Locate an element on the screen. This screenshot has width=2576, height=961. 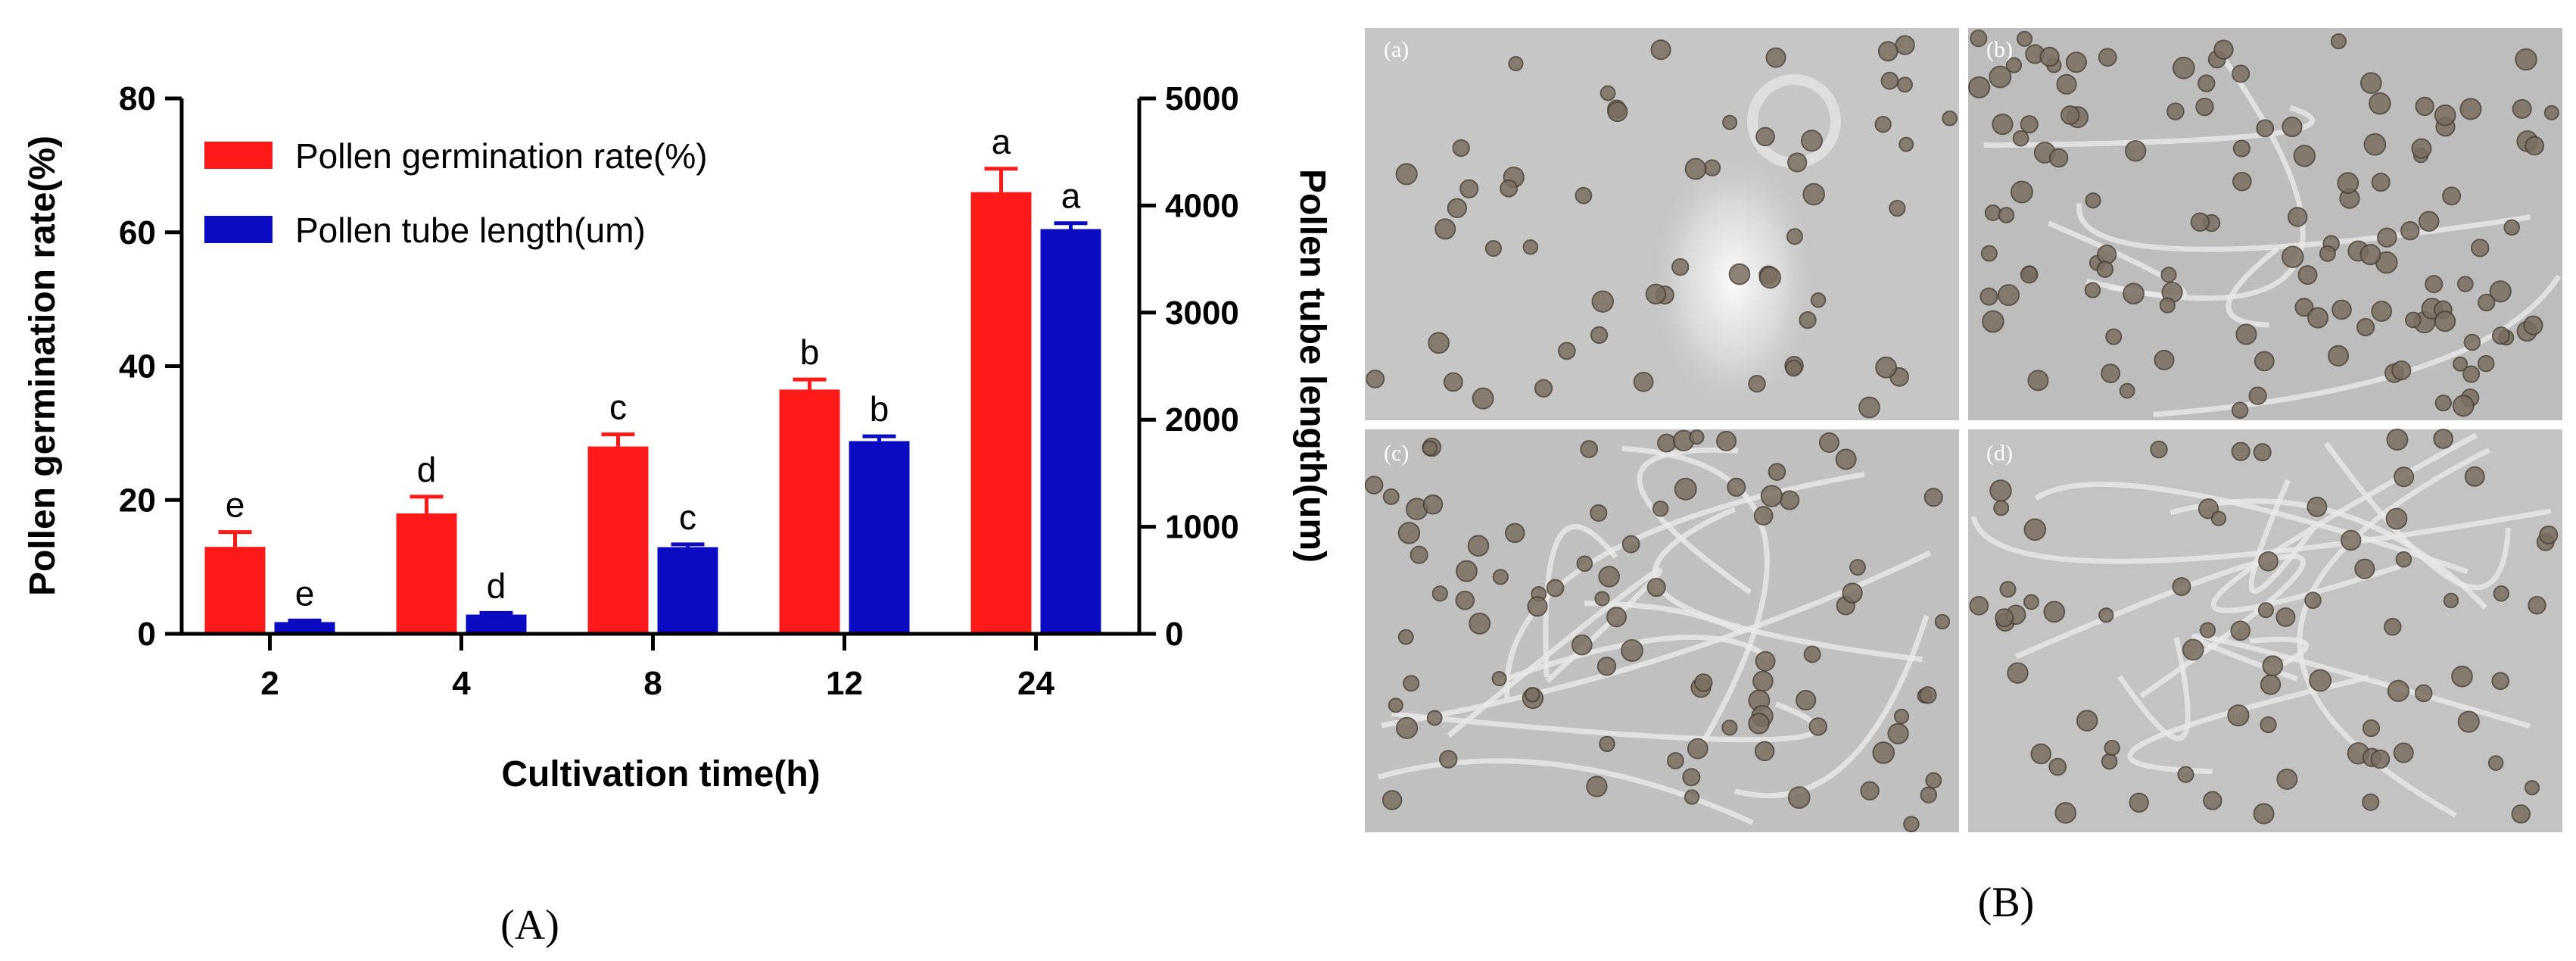
right-y-tick-label: 0 is located at coordinates (1174, 634).